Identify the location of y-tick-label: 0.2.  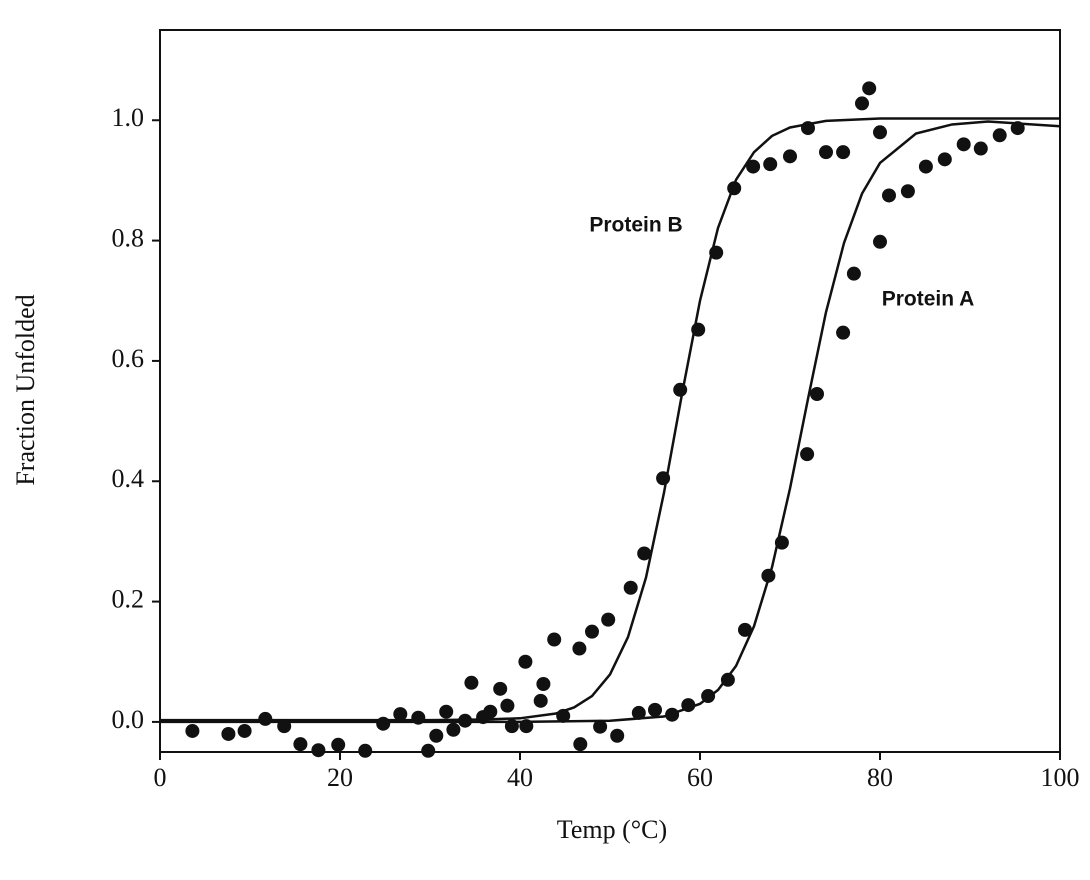
(128, 599).